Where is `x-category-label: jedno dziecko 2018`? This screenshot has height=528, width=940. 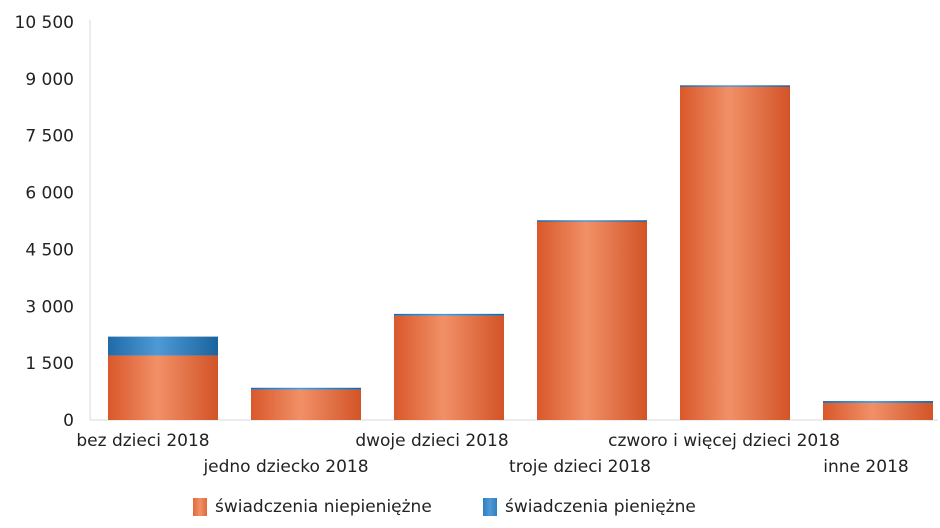 x-category-label: jedno dziecko 2018 is located at coordinates (285, 467).